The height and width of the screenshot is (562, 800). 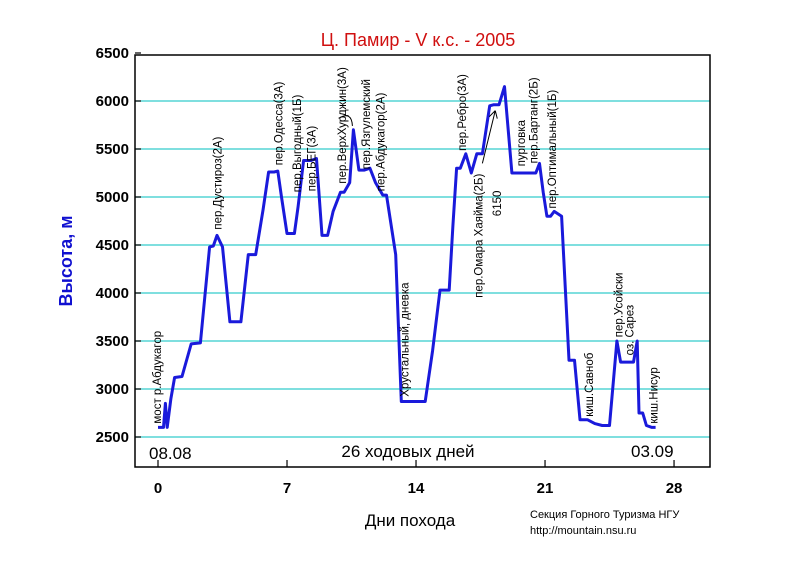 What do you see at coordinates (313, 159) in the screenshot?
I see `peak-annotation: пер.БЕГ(3А)` at bounding box center [313, 159].